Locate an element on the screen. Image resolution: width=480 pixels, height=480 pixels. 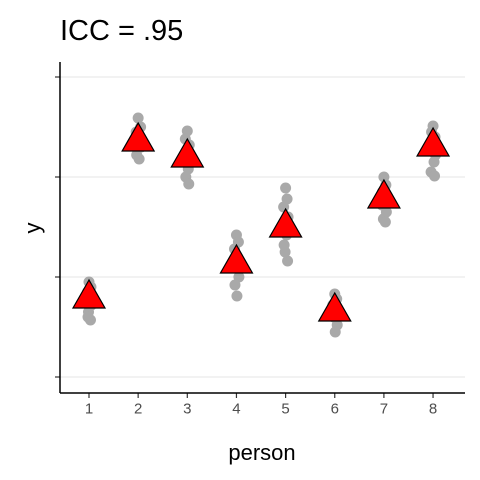
x-tick-label: 7 is located at coordinates (384, 408).